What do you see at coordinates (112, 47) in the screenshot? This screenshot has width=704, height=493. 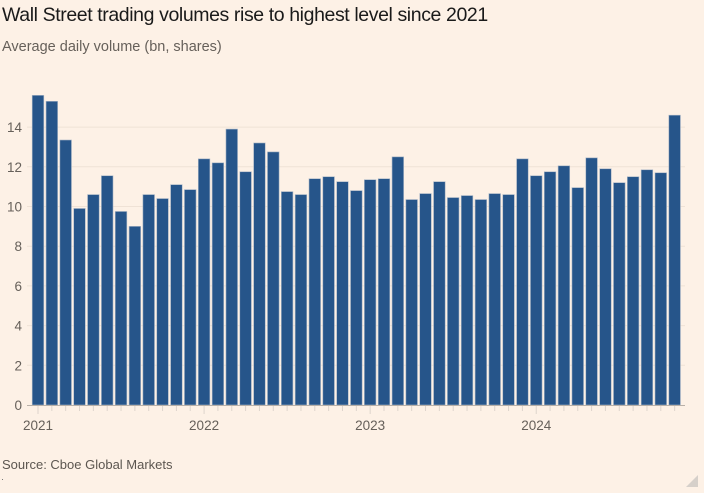 I see `chart-subtitle: Average daily volume (bn, shares)` at bounding box center [112, 47].